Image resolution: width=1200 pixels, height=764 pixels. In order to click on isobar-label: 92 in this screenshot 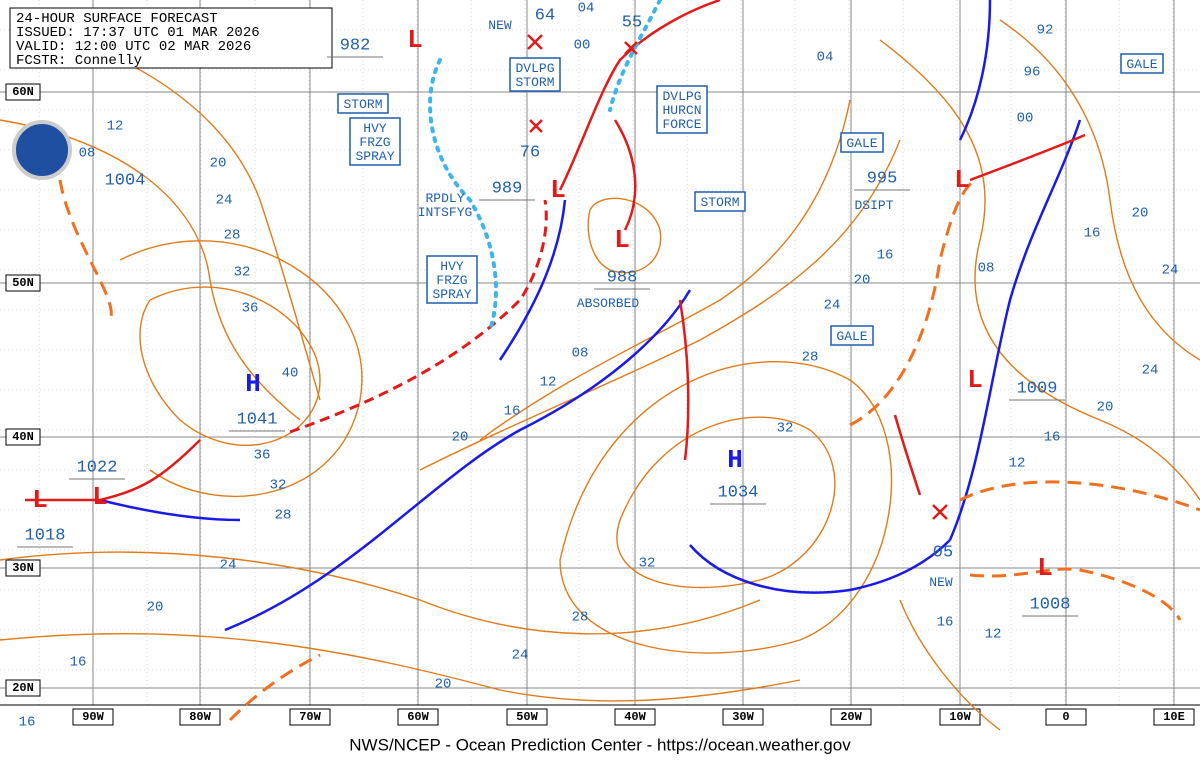, I will do `click(1045, 31)`.